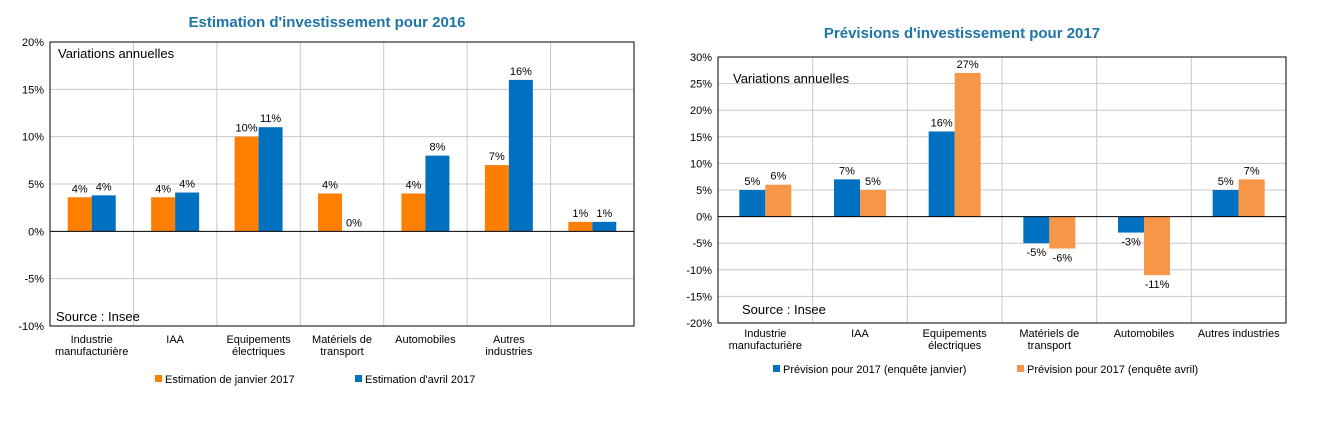 The height and width of the screenshot is (422, 1320). What do you see at coordinates (1239, 334) in the screenshot?
I see `category-label: Autres industries` at bounding box center [1239, 334].